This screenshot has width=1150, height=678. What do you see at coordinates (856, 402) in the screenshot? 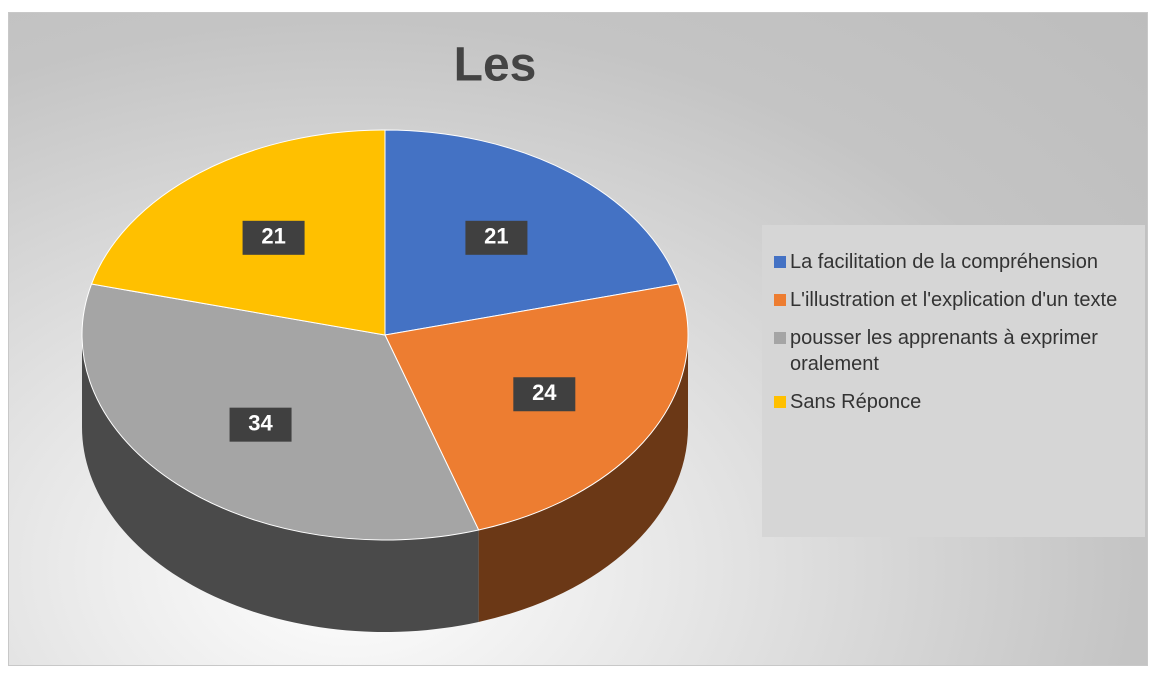
I see `legend-label: Sans Réponce` at bounding box center [856, 402].